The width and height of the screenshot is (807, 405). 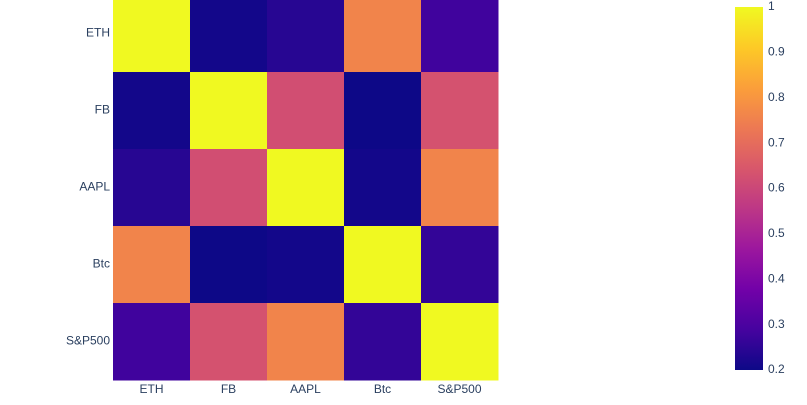 What do you see at coordinates (88, 341) in the screenshot?
I see `y-tick-label: S&P500` at bounding box center [88, 341].